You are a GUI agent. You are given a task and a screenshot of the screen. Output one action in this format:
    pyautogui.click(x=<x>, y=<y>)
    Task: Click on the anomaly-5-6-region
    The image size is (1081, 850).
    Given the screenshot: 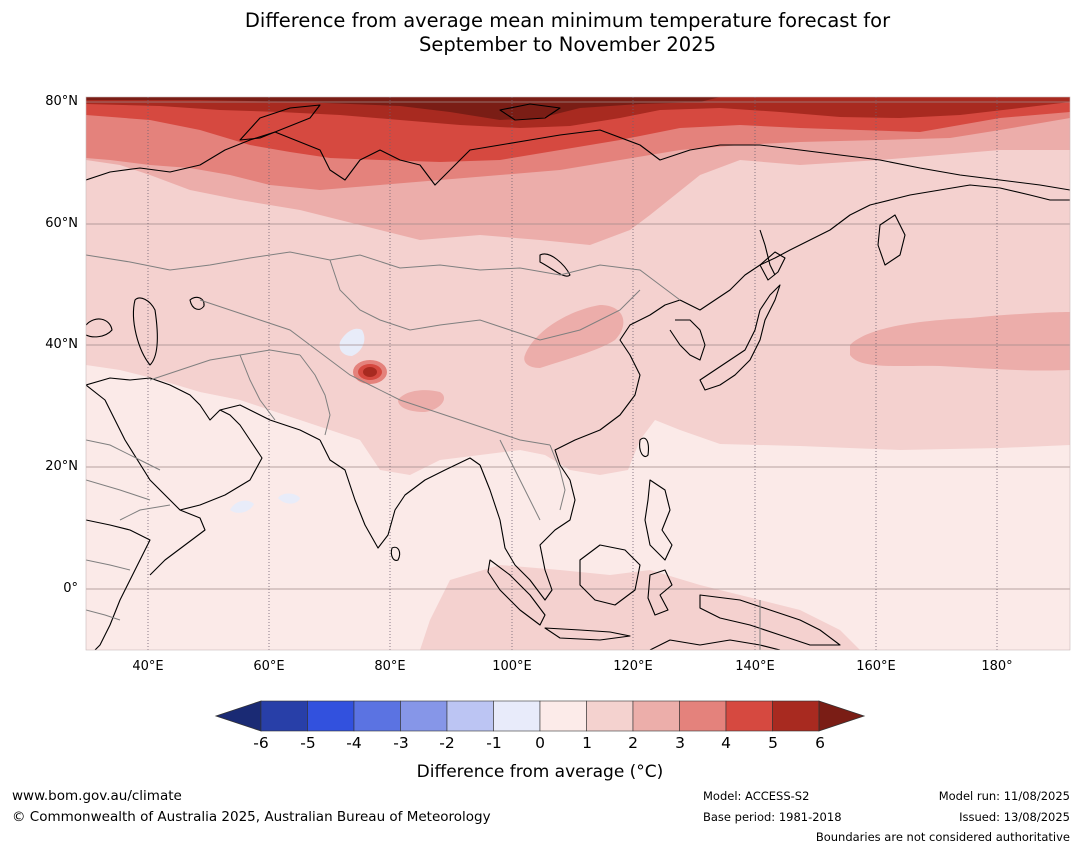 What is the action you would take?
    pyautogui.click(x=578, y=112)
    